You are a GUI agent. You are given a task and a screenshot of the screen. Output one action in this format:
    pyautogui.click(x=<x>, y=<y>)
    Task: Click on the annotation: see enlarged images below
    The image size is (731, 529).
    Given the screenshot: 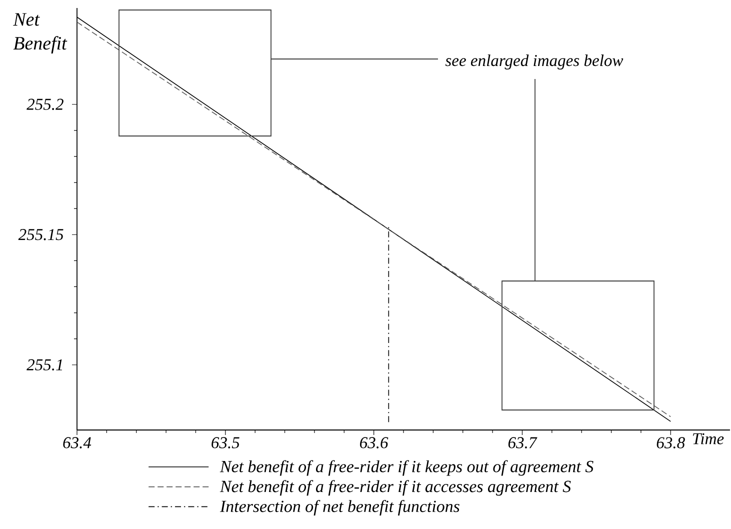 What is the action you would take?
    pyautogui.click(x=534, y=62)
    